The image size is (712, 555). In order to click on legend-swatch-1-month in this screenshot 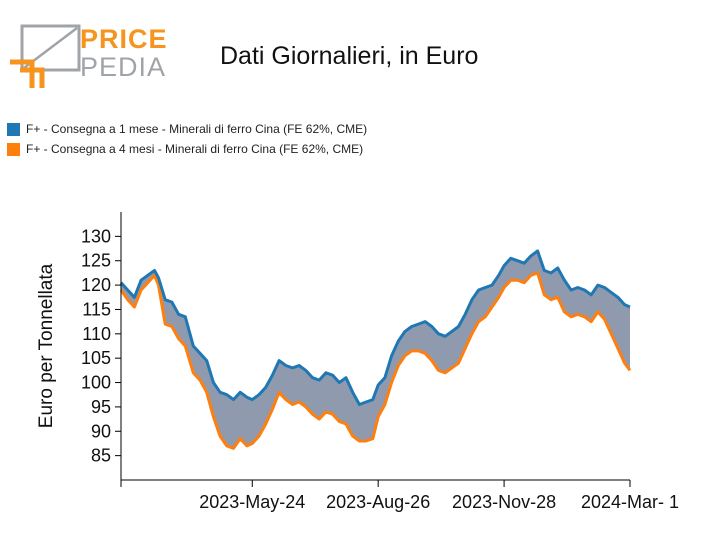, I will do `click(13, 129)`.